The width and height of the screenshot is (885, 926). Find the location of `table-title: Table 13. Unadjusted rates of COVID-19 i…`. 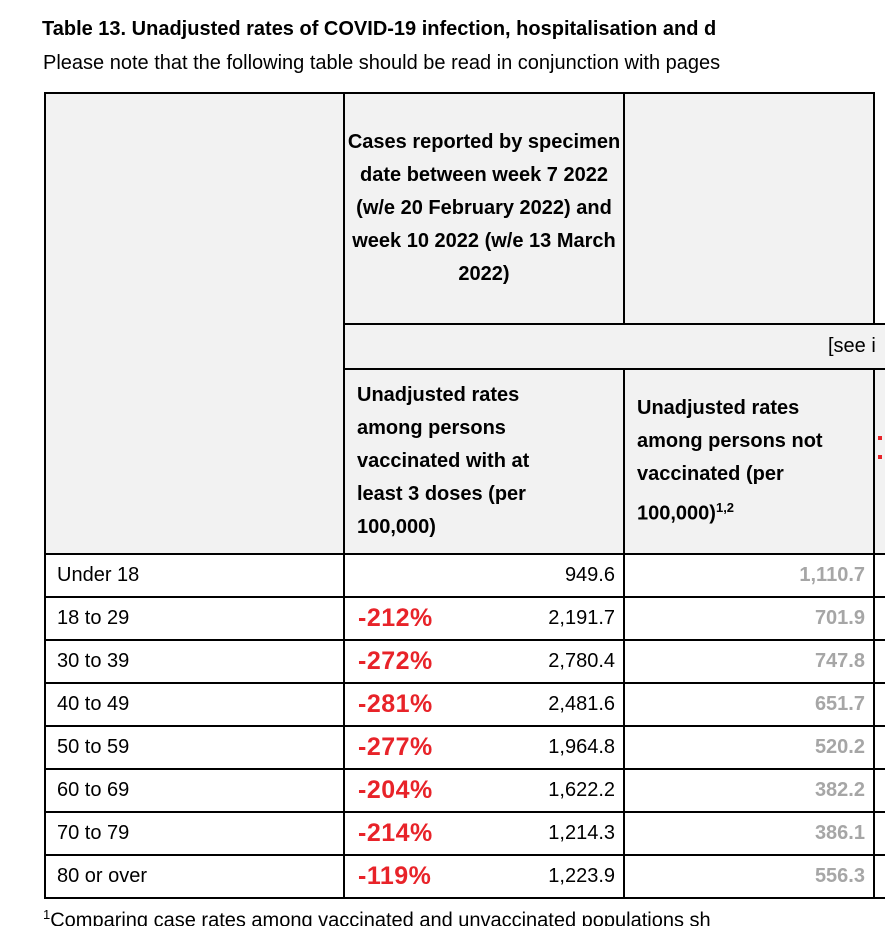

table-title: Table 13. Unadjusted rates of COVID-19 i… is located at coordinates (379, 29).